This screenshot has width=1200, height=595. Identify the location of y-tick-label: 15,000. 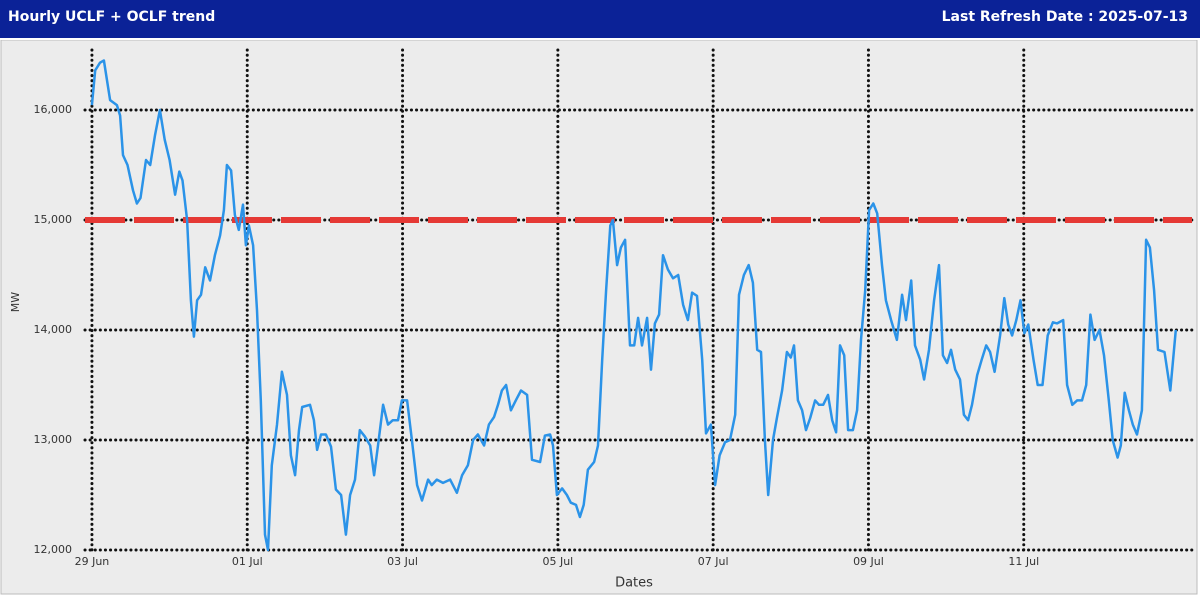
(53, 219).